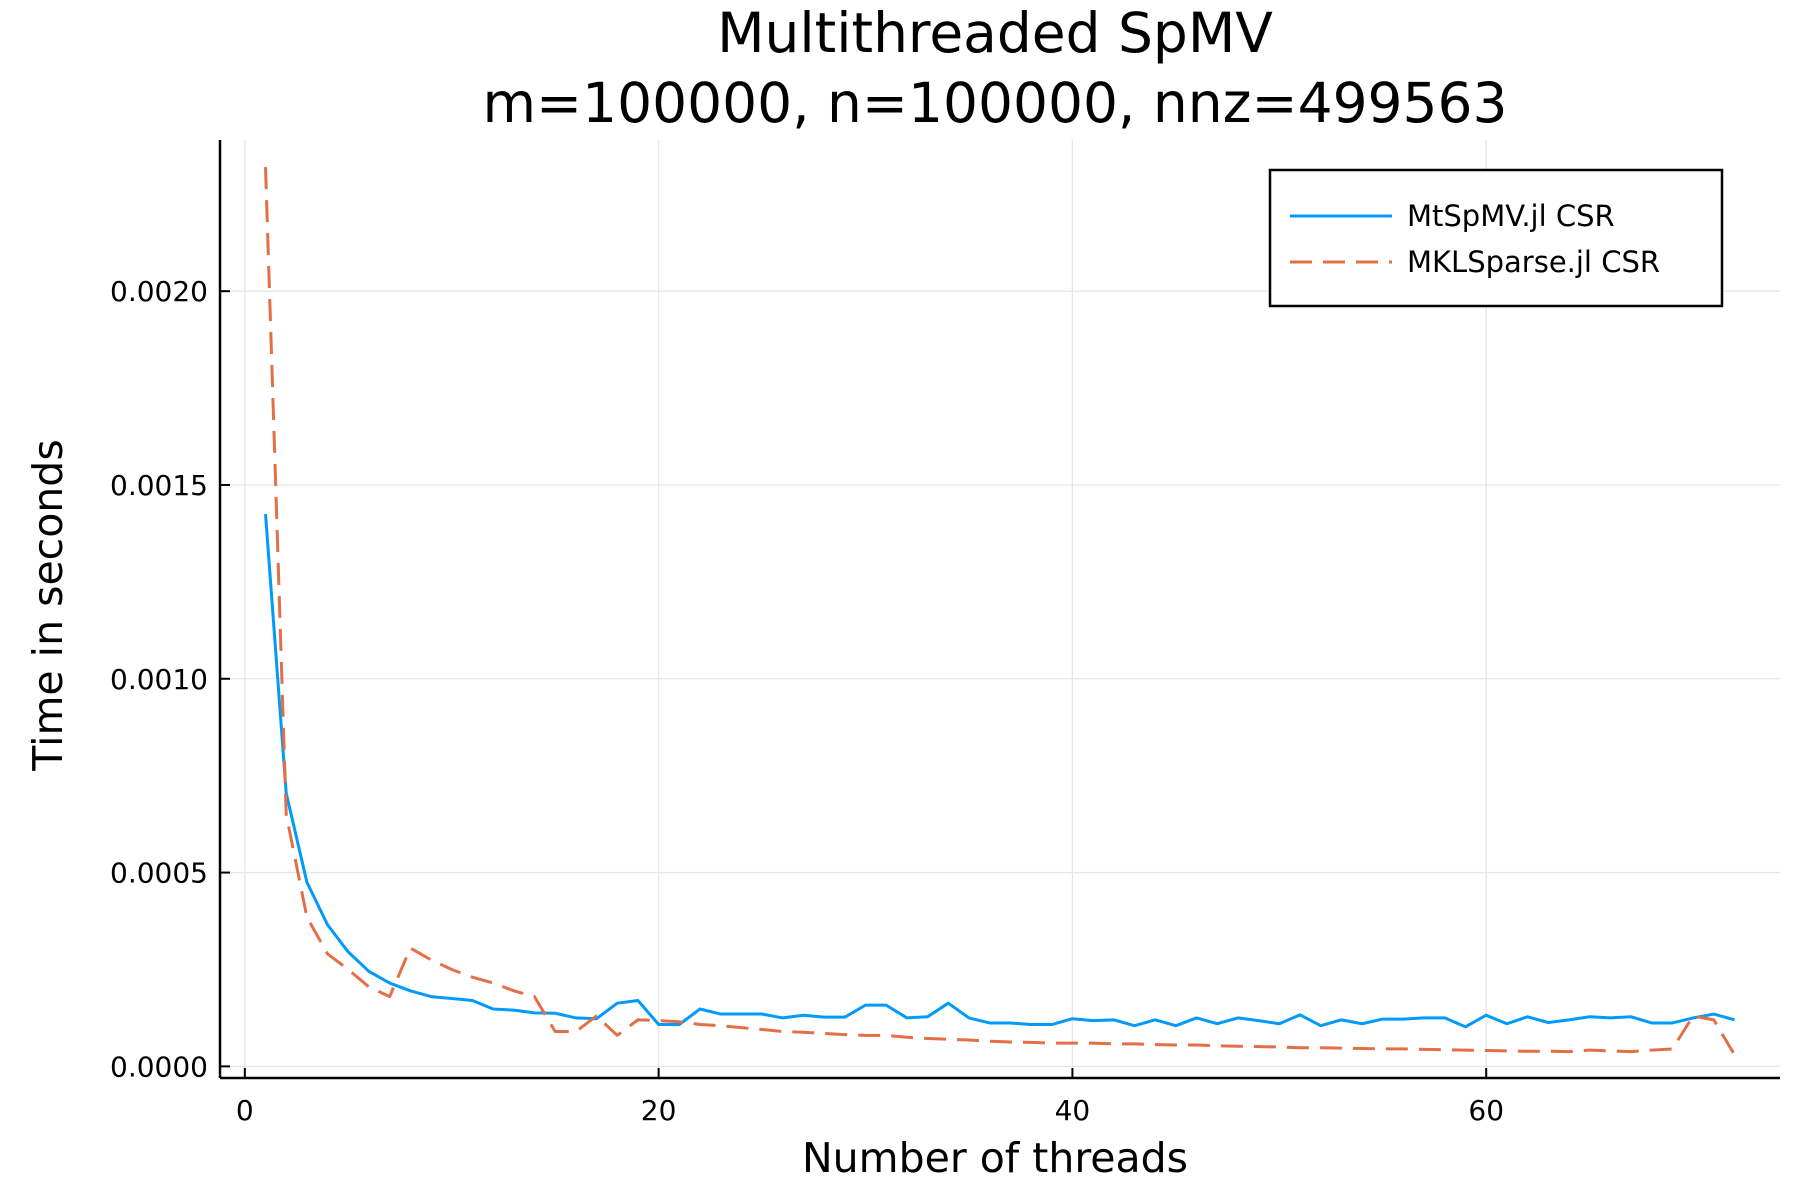 The height and width of the screenshot is (1200, 1800). What do you see at coordinates (159, 291) in the screenshot?
I see `y-tick-label: 0.0020` at bounding box center [159, 291].